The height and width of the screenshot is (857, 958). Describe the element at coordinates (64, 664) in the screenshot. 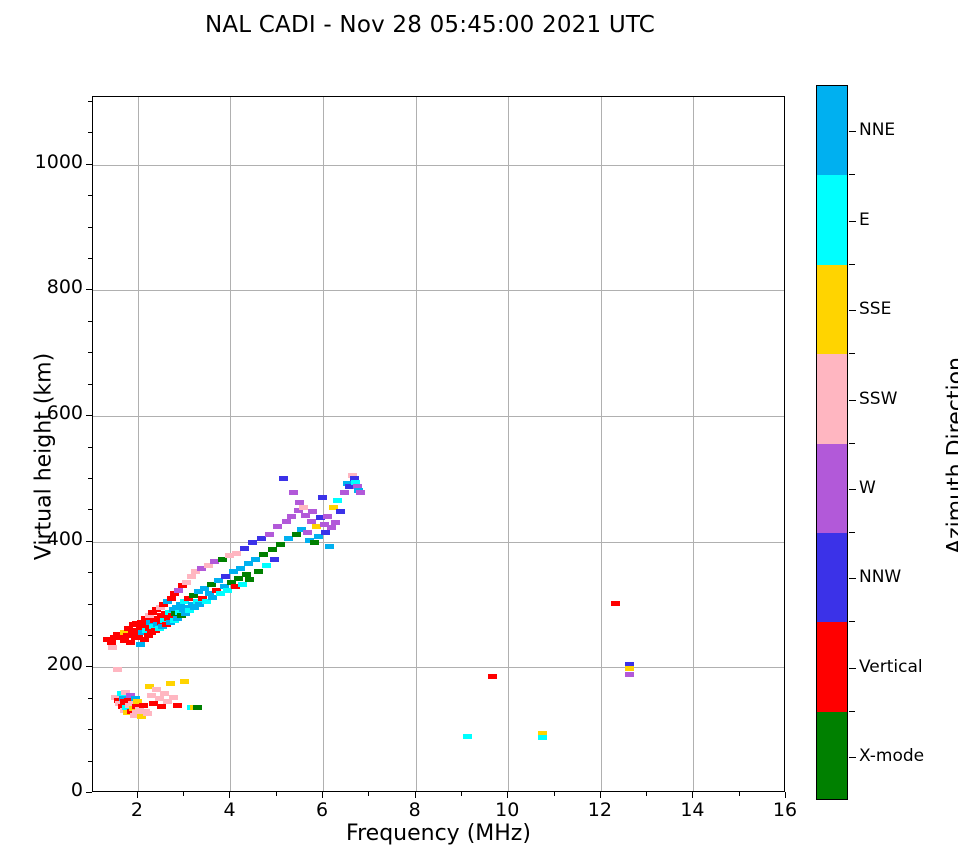

I see `y-axis-tick-label: 200` at that location.